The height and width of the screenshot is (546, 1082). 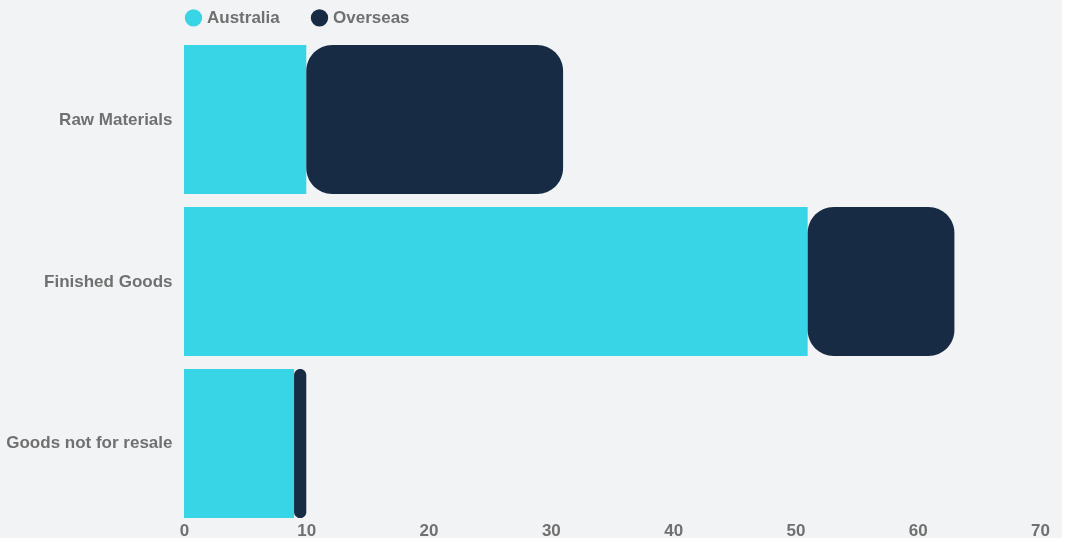 I want to click on x-tick-label: 20, so click(x=429, y=530).